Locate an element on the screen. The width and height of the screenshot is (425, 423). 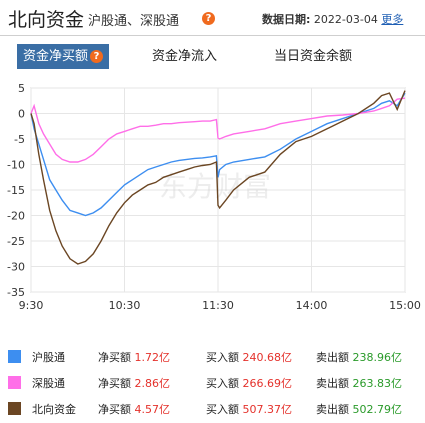
legend-name: 北向资金 is located at coordinates (54, 409).